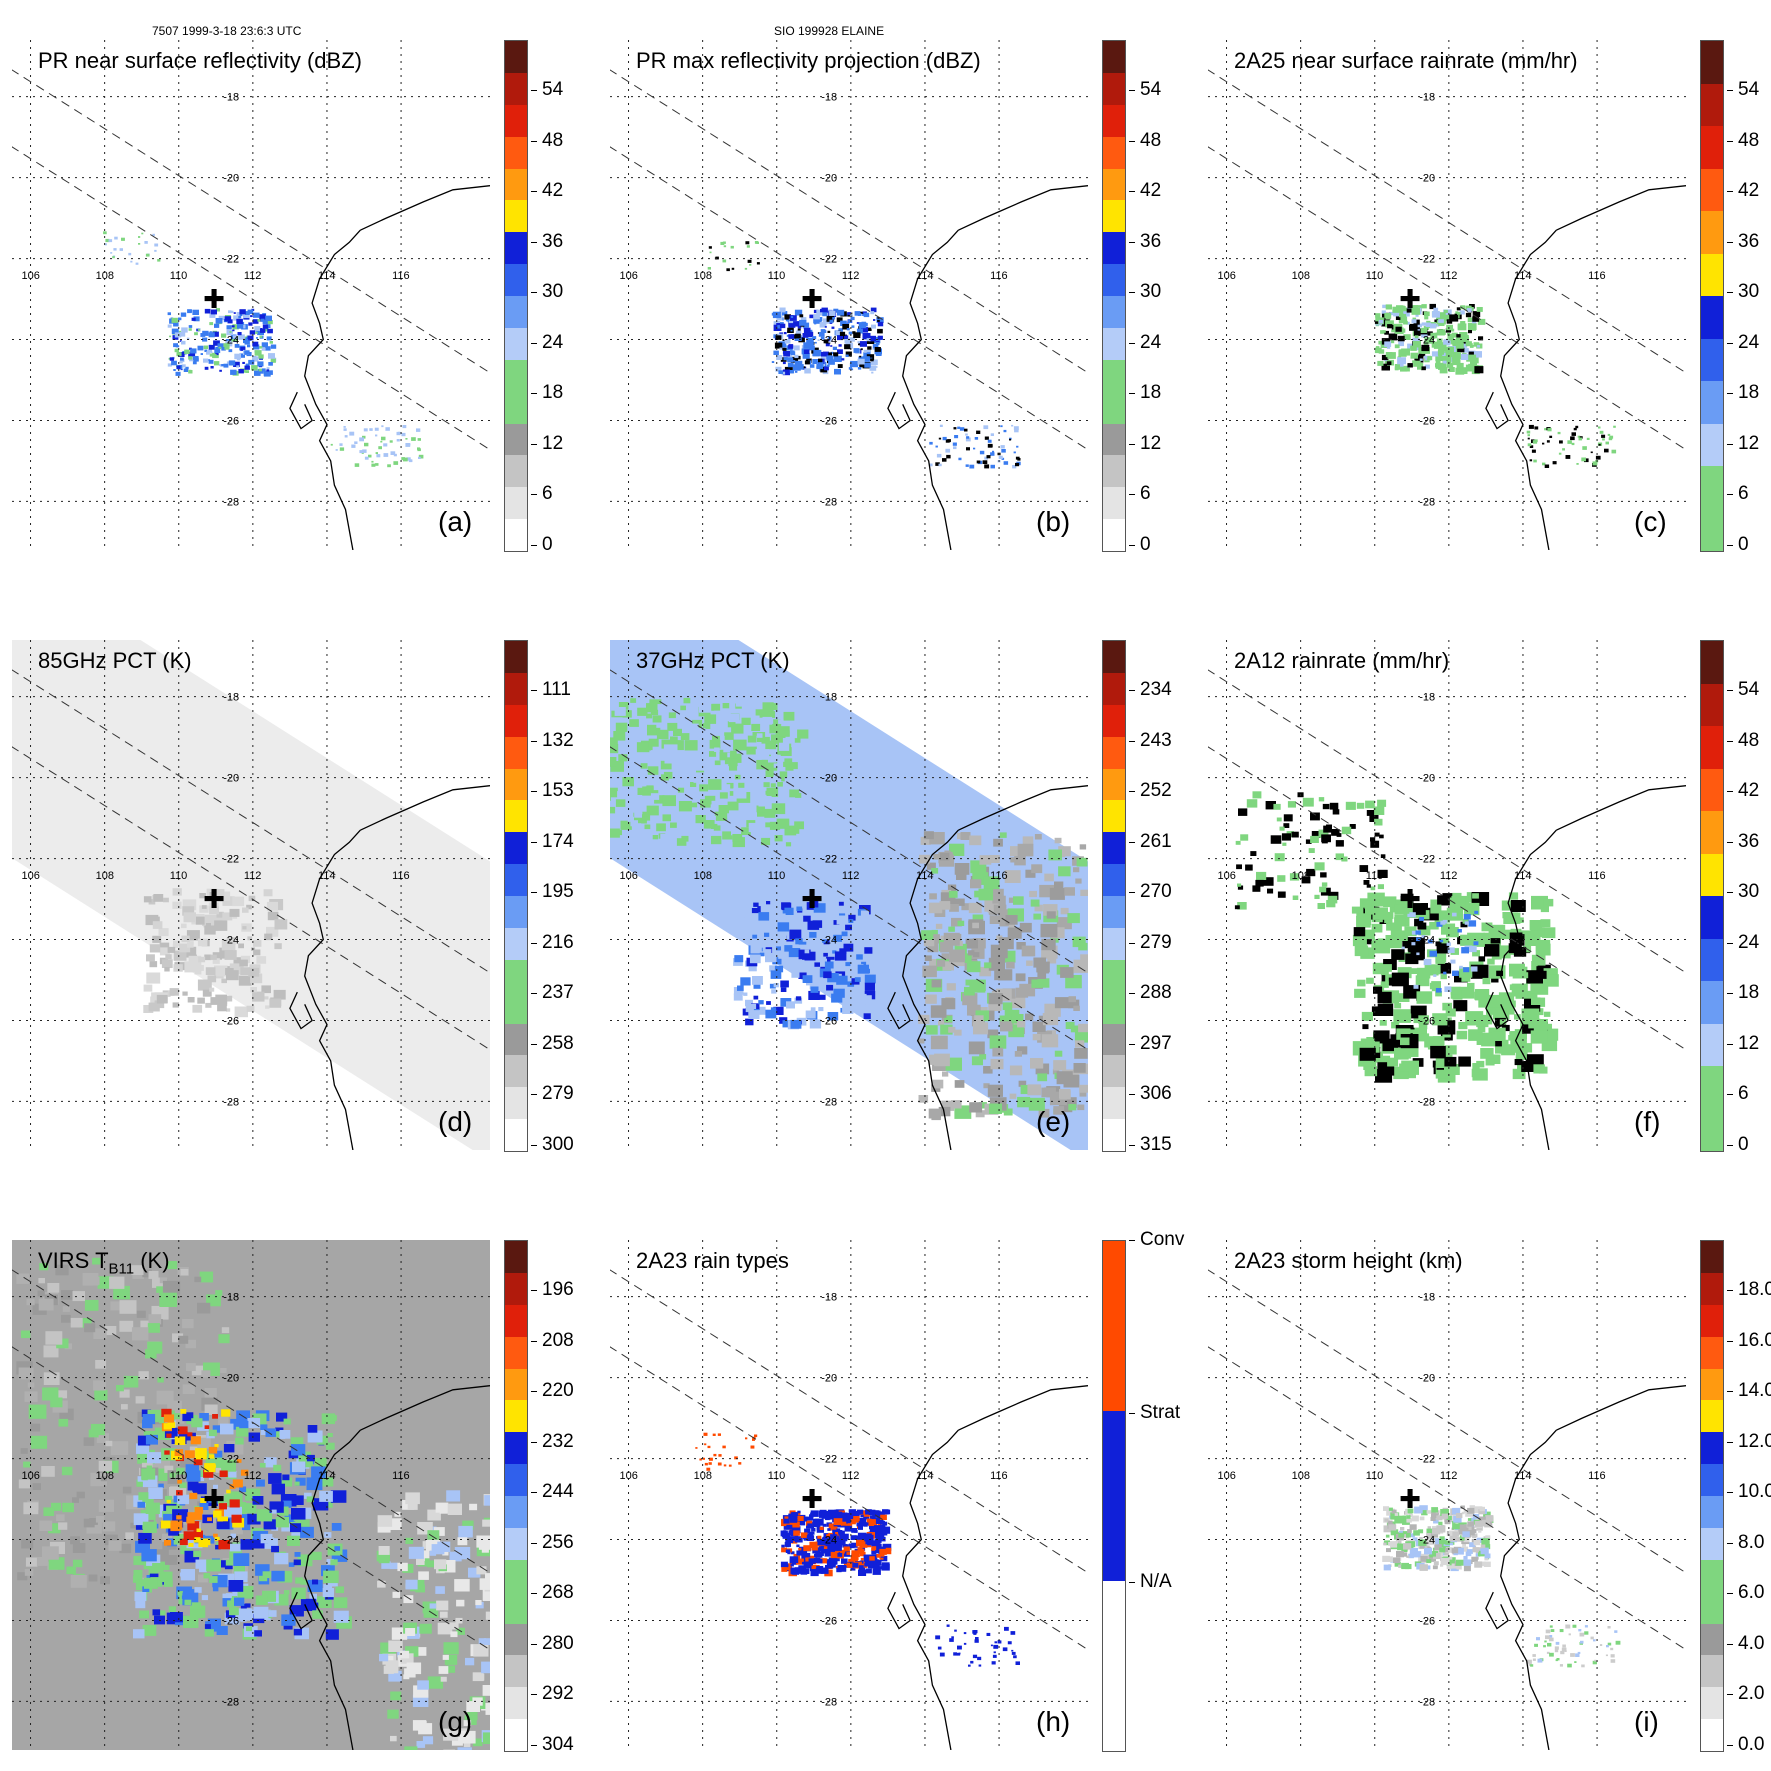 The width and height of the screenshot is (1771, 1771). Describe the element at coordinates (552, 841) in the screenshot. I see `colorbar-tick-label: 174` at that location.